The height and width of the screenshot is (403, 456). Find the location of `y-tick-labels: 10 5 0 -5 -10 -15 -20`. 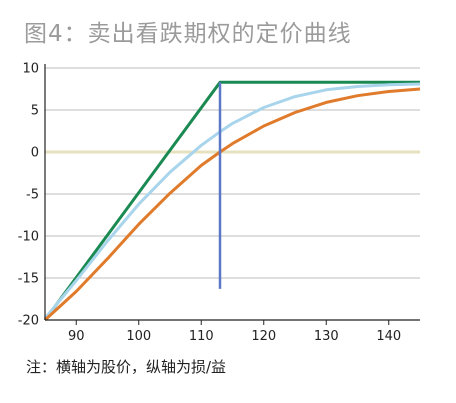

y-tick-labels: 10 5 0 -5 -10 -15 -20 is located at coordinates (28, 195).